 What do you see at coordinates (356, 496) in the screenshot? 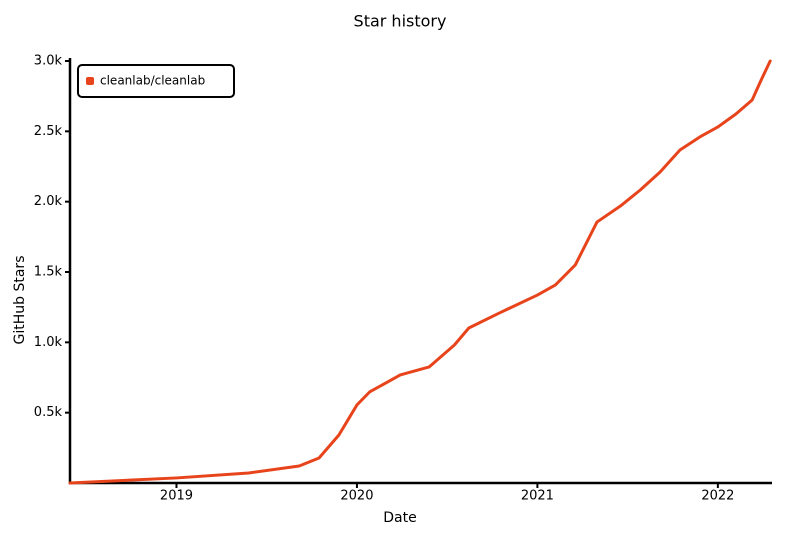
I see `x-tick-label: 2020` at bounding box center [356, 496].